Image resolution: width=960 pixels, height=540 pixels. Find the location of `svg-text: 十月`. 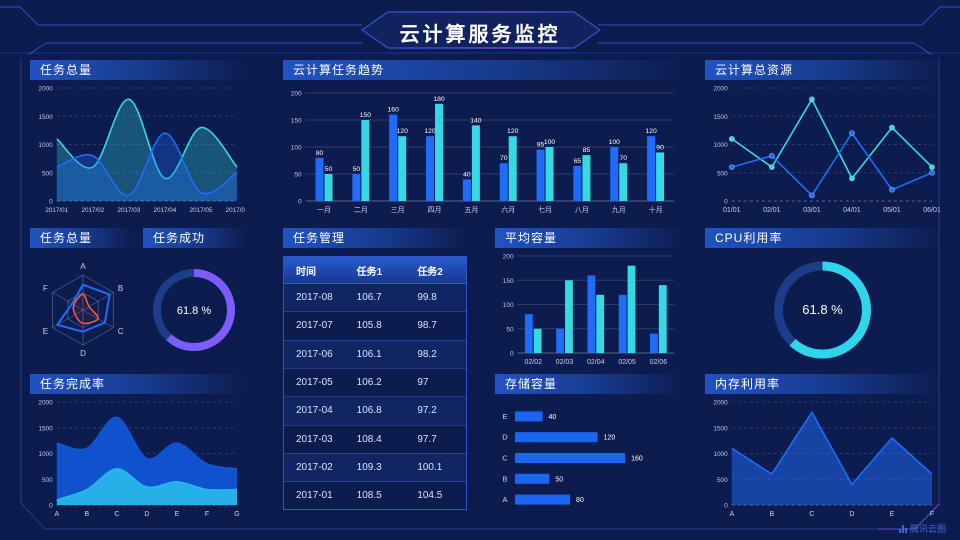

svg-text: 十月 is located at coordinates (656, 209).